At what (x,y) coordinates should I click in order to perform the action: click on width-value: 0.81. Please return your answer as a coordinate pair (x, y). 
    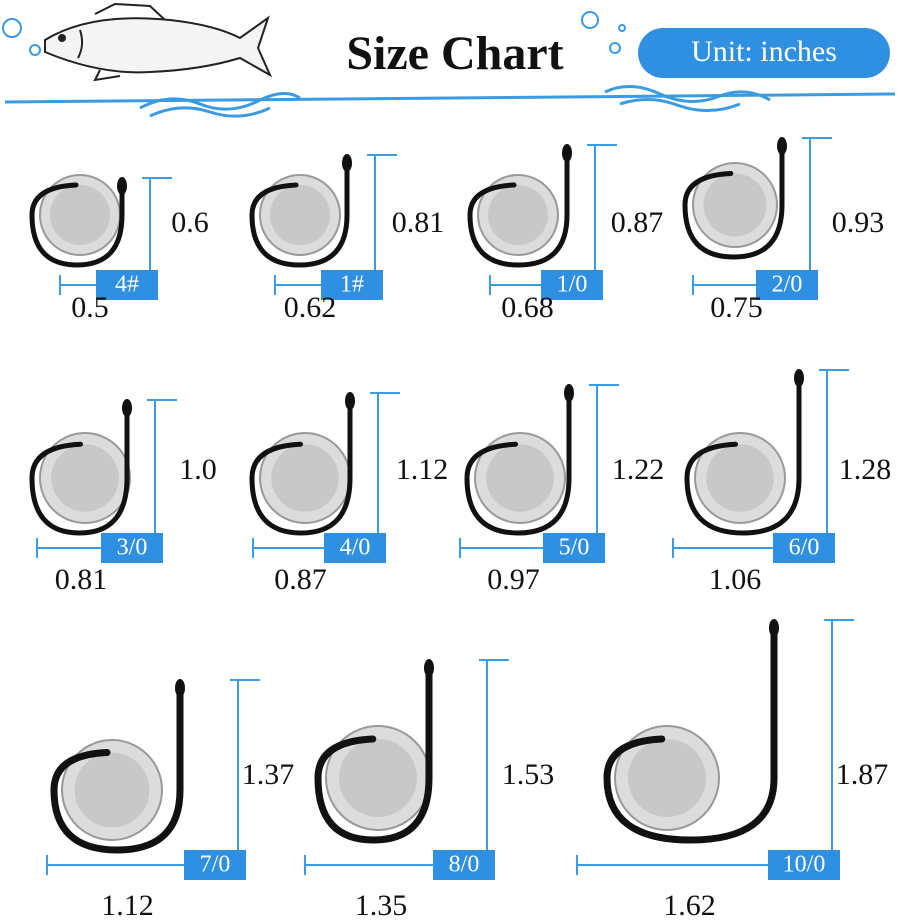
    Looking at the image, I should click on (81, 579).